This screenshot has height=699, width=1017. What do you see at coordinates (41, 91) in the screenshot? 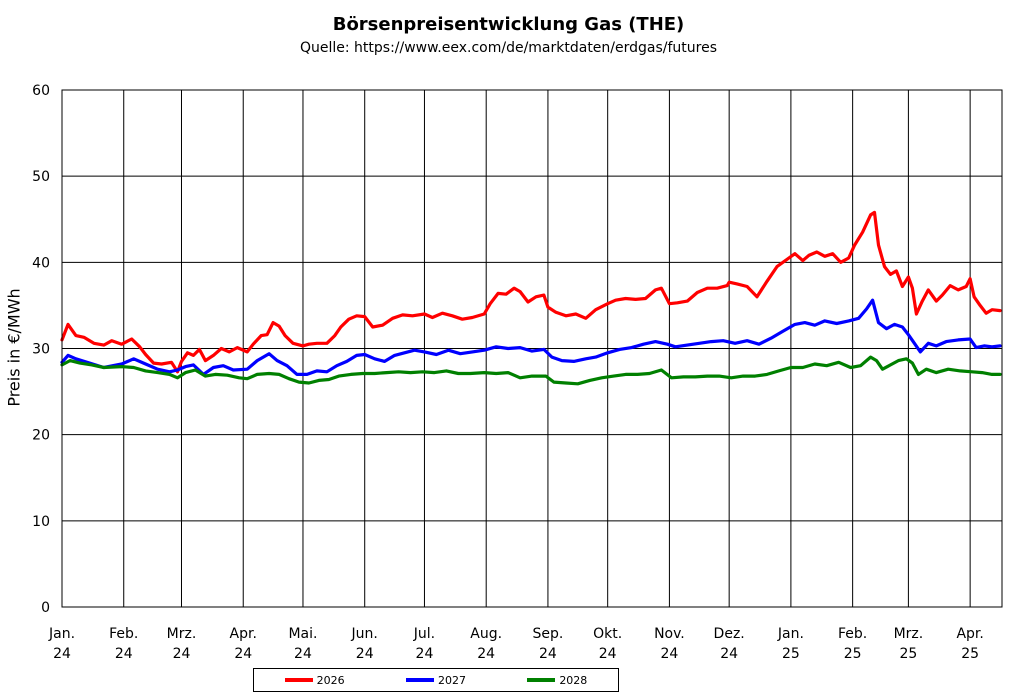
I see `y-tick-label: 60` at bounding box center [41, 91].